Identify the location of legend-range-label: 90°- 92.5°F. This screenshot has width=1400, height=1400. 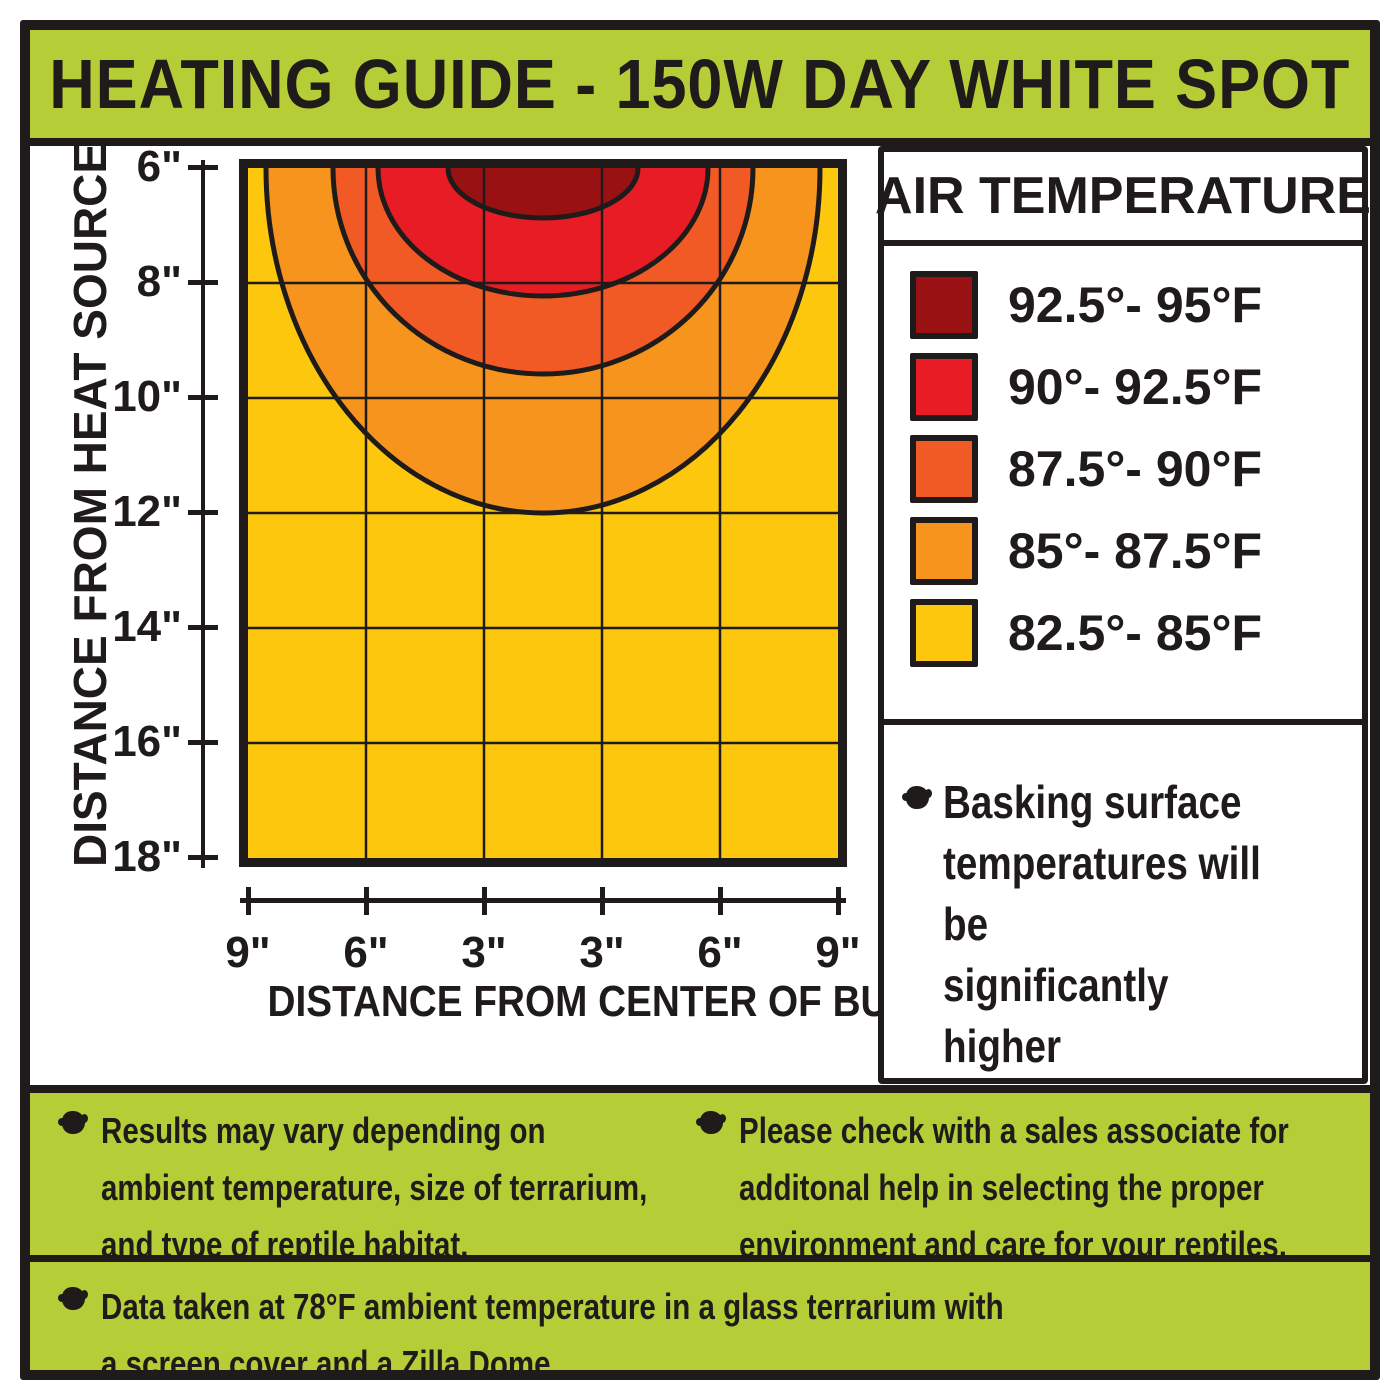
(1135, 387).